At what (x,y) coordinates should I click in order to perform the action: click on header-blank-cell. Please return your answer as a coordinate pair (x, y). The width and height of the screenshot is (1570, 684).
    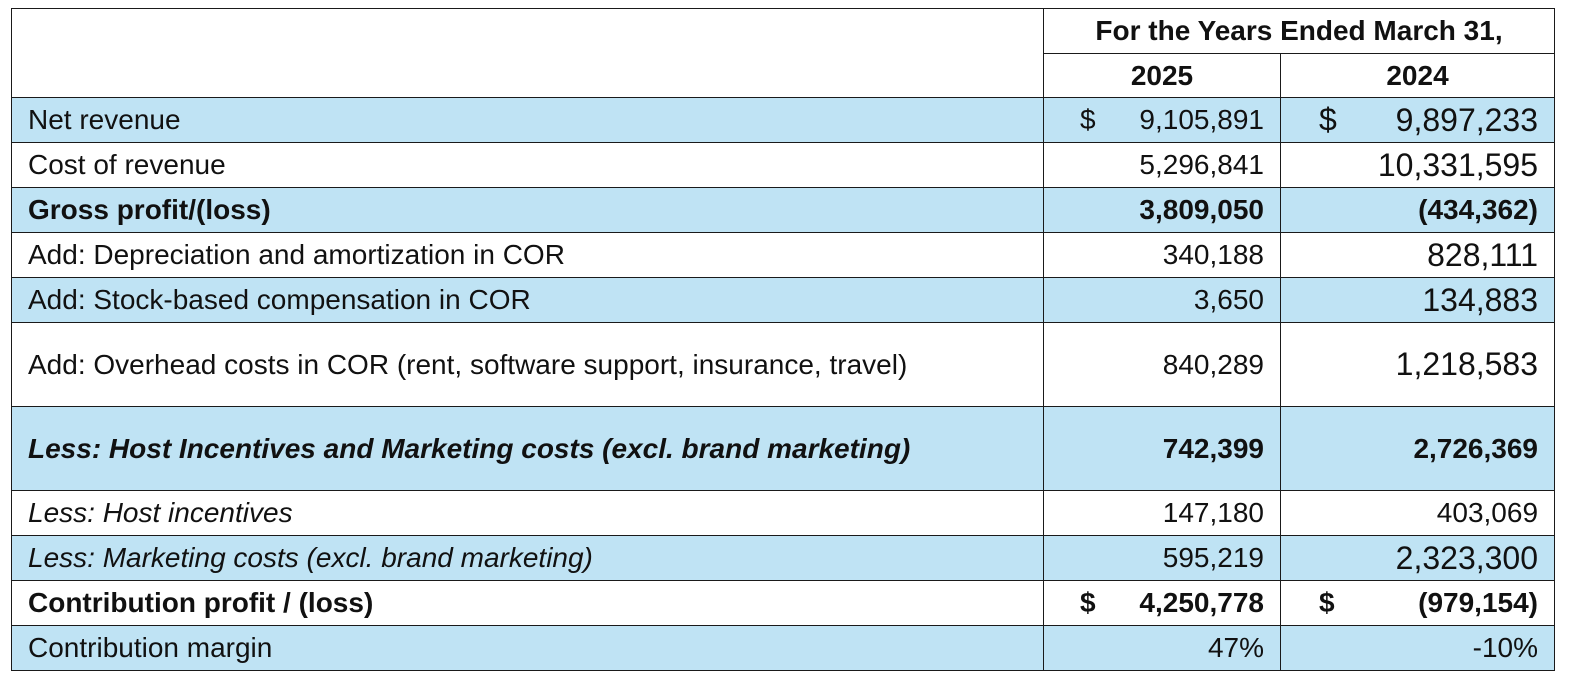
    Looking at the image, I should click on (527, 53).